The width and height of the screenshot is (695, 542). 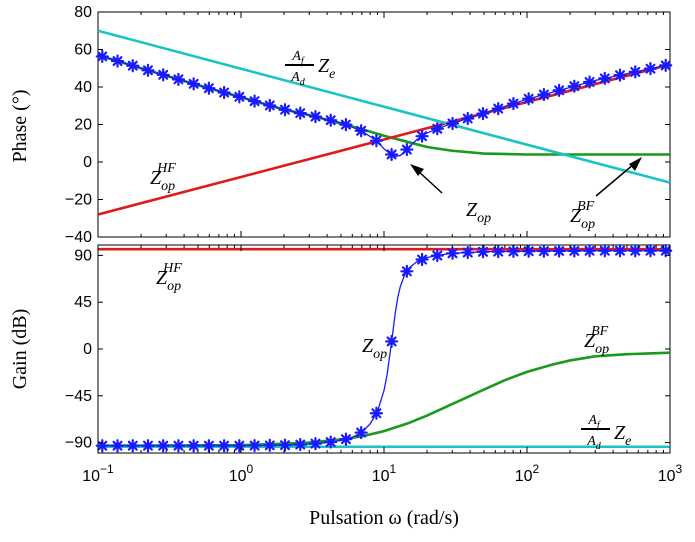 I want to click on phase-af-fraction-label: Af Ad Ze, so click(x=310, y=68).